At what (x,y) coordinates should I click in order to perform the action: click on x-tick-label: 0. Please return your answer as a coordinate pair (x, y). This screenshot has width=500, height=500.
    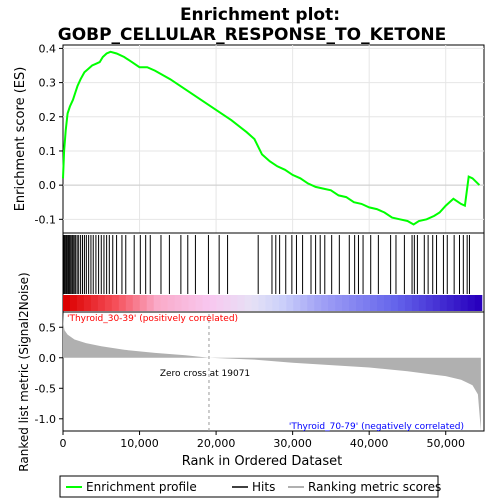
    Looking at the image, I should click on (63, 443).